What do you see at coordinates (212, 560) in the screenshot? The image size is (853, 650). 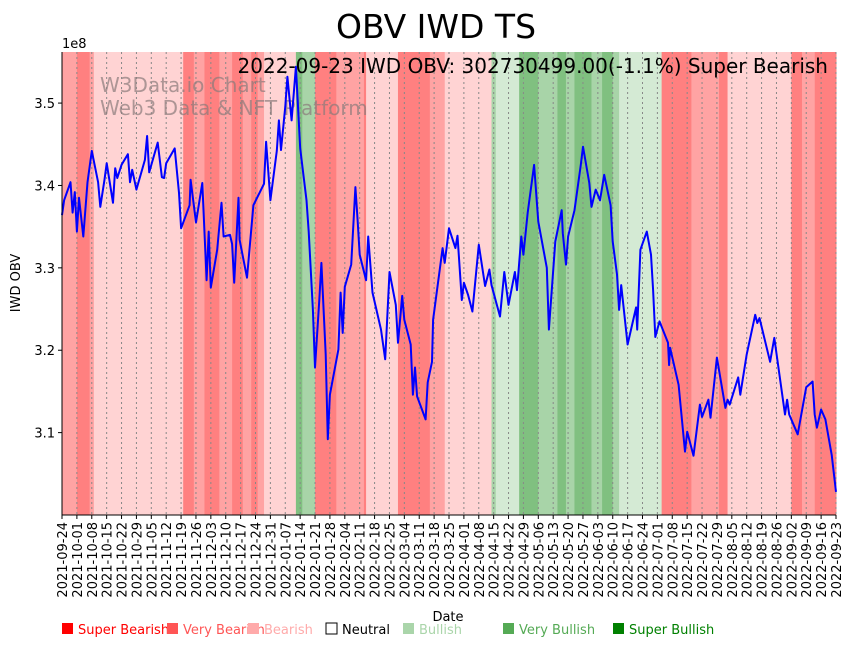 I see `x-tick-label: 2021-12-03` at bounding box center [212, 560].